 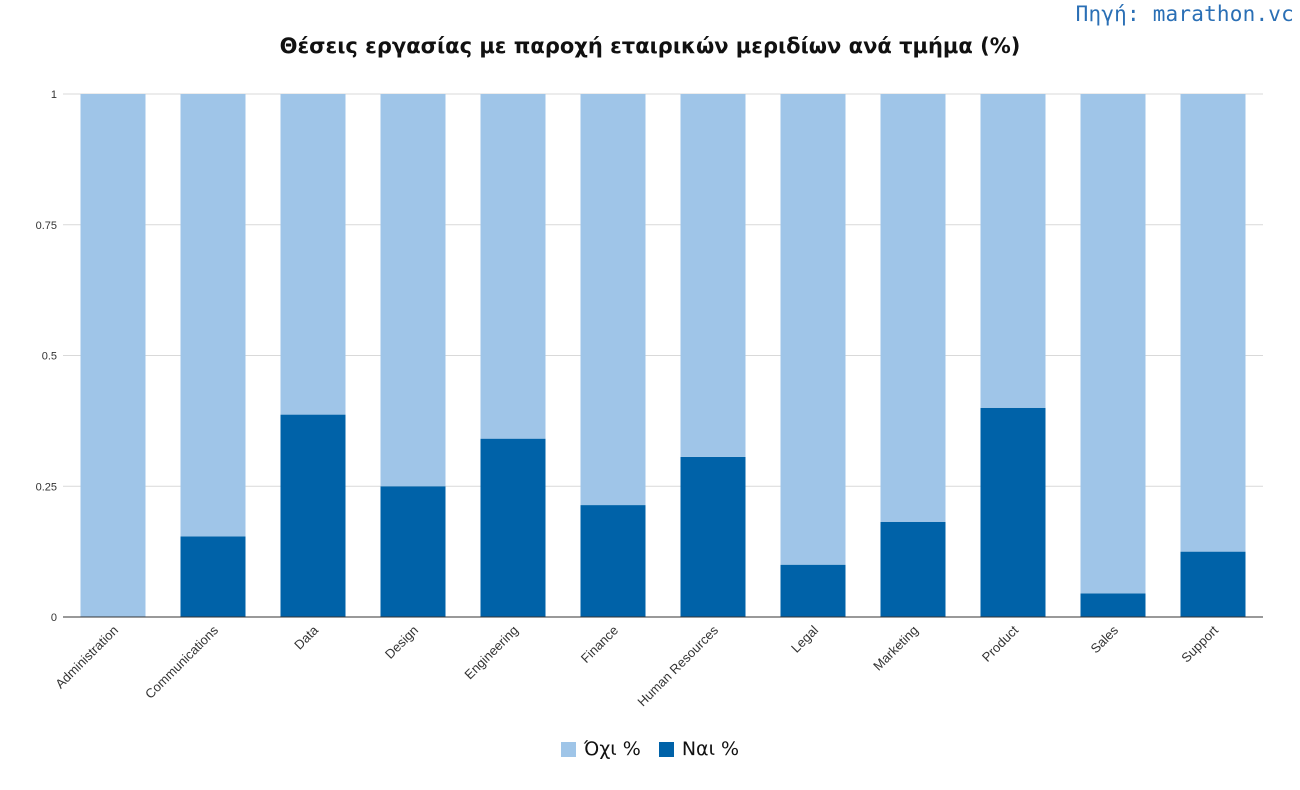 I want to click on legend-swatch-no, so click(x=568, y=749).